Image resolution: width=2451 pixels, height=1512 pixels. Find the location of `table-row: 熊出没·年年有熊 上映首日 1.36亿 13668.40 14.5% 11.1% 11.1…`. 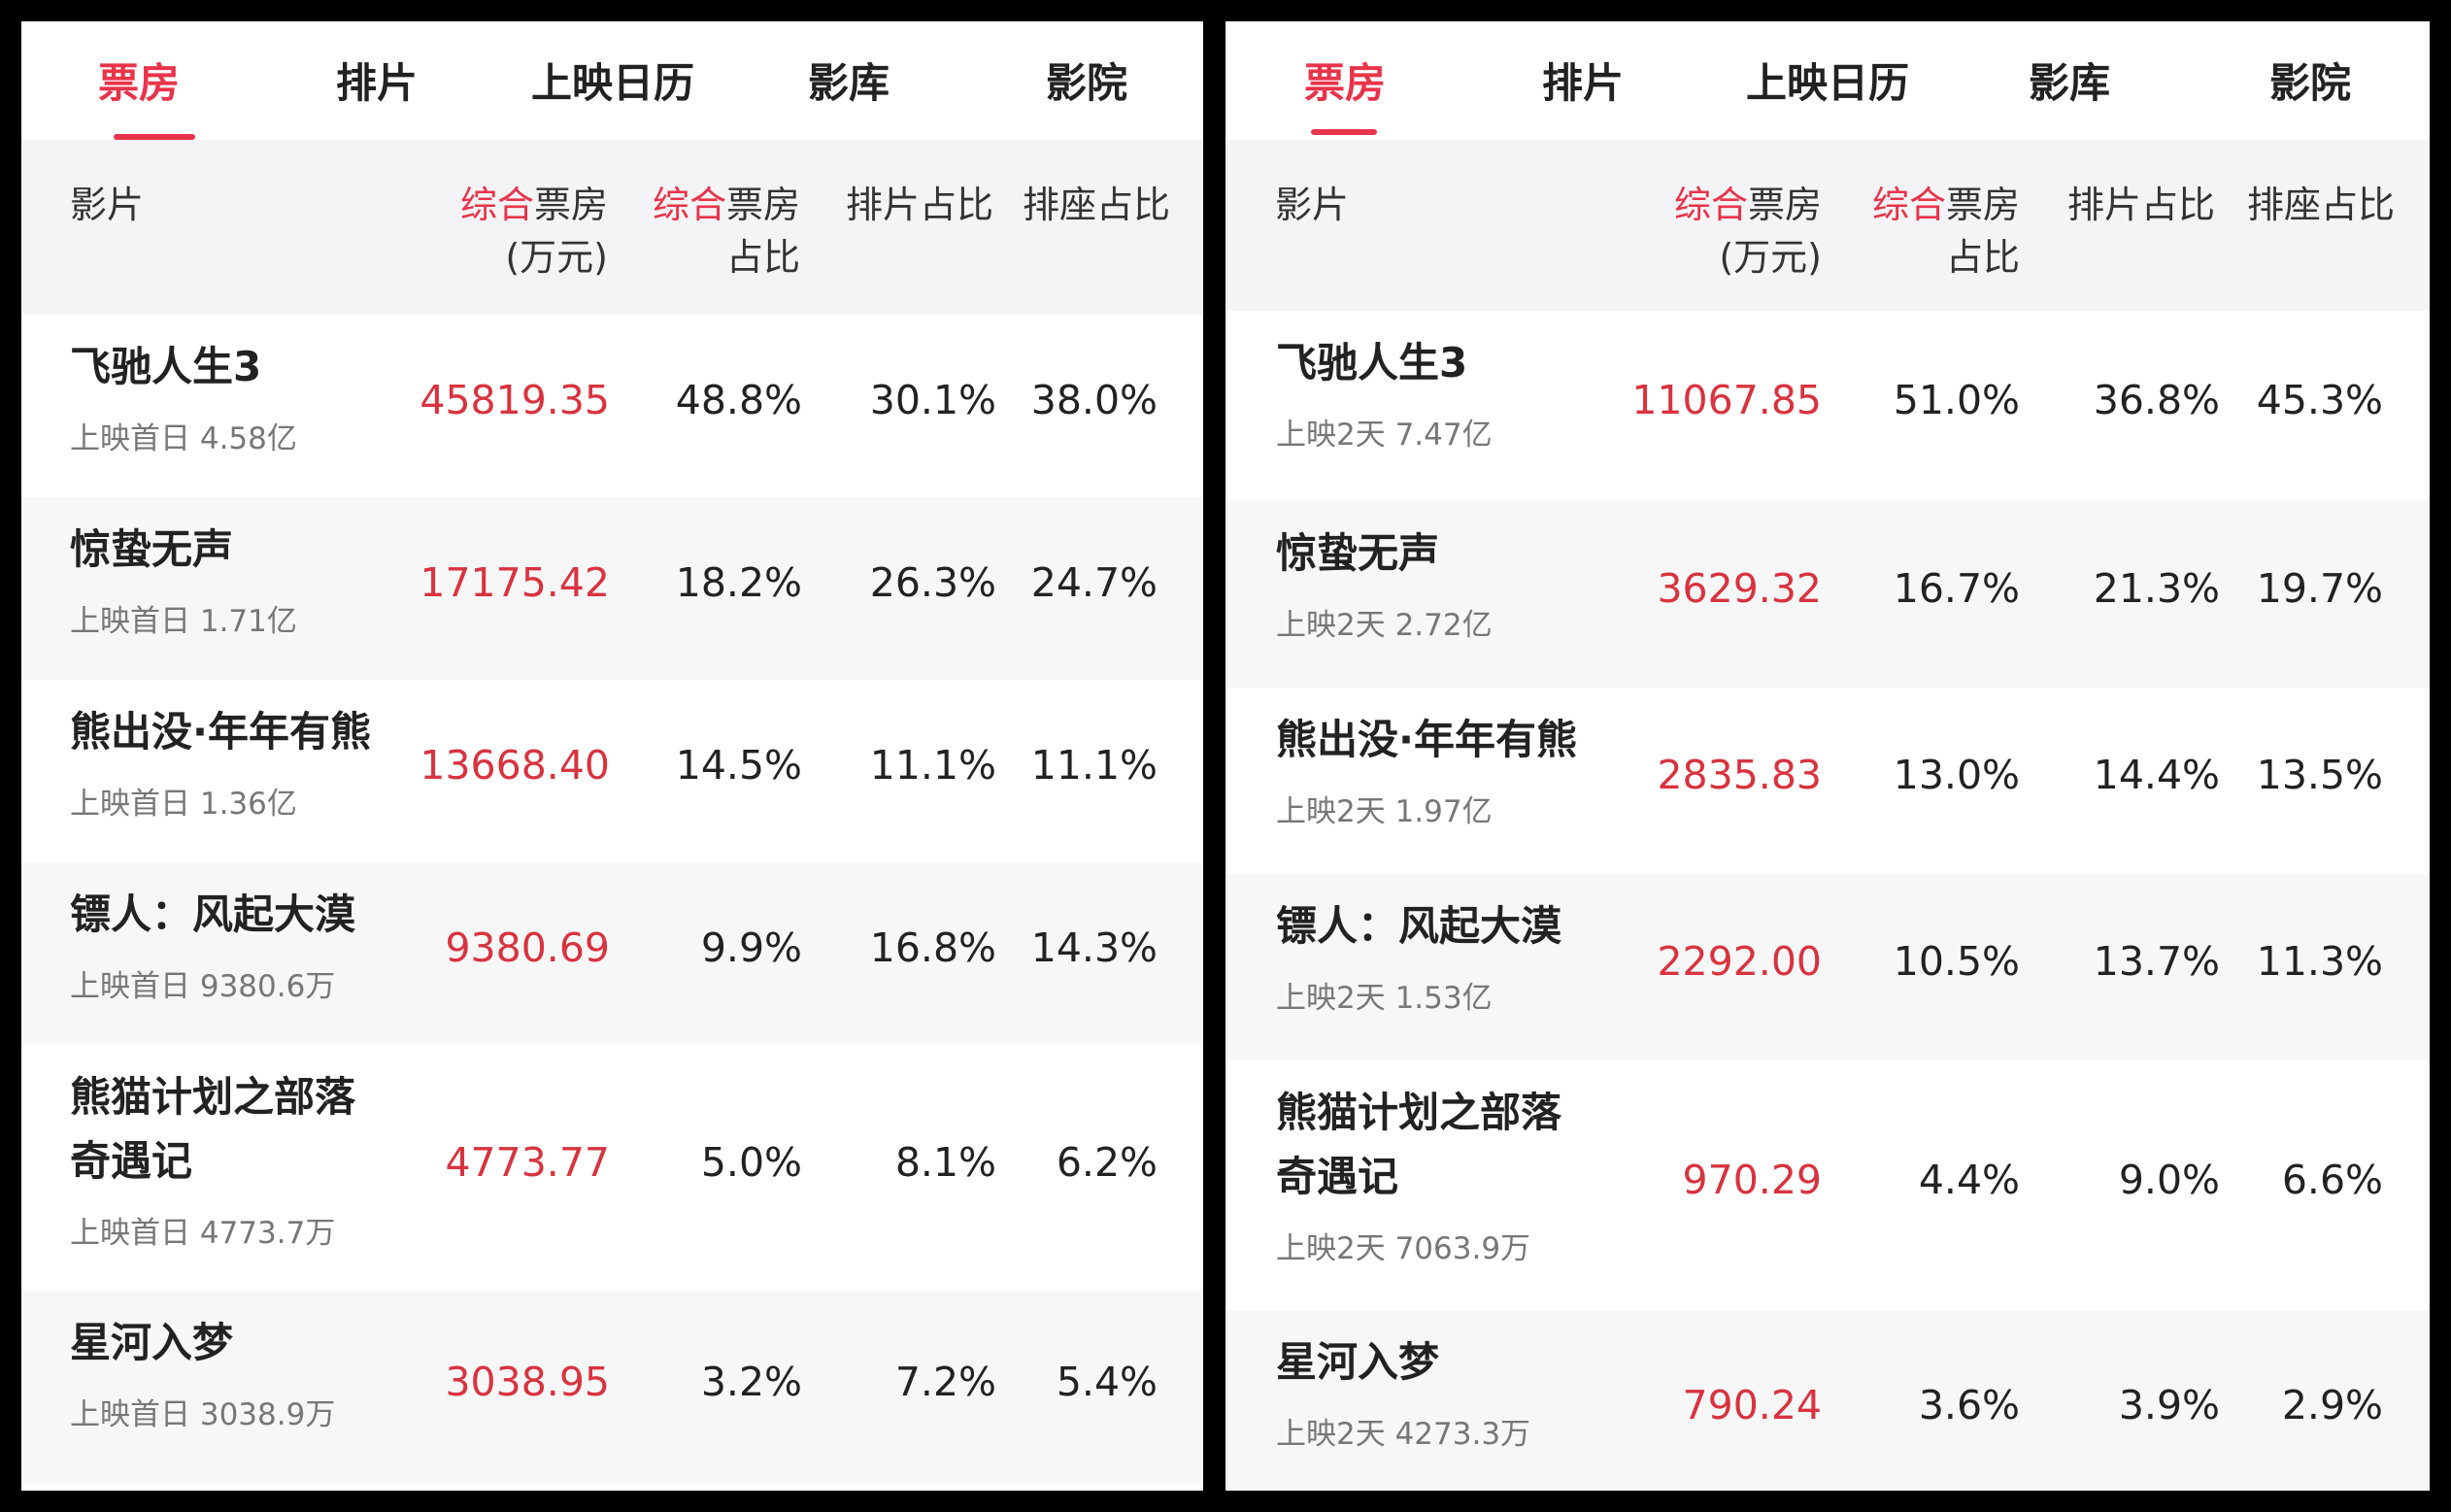

table-row: 熊出没·年年有熊 上映首日 1.36亿 13668.40 14.5% 11.1% 11.1… is located at coordinates (612, 771).